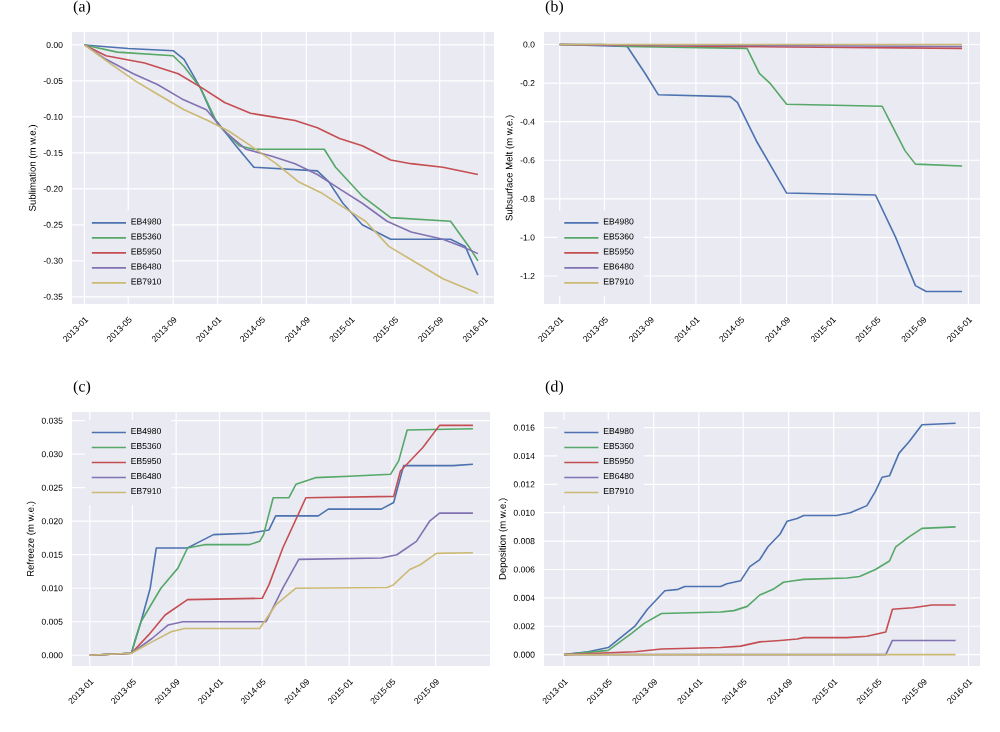  Describe the element at coordinates (82, 7) in the screenshot. I see `chart-title: (a)` at that location.